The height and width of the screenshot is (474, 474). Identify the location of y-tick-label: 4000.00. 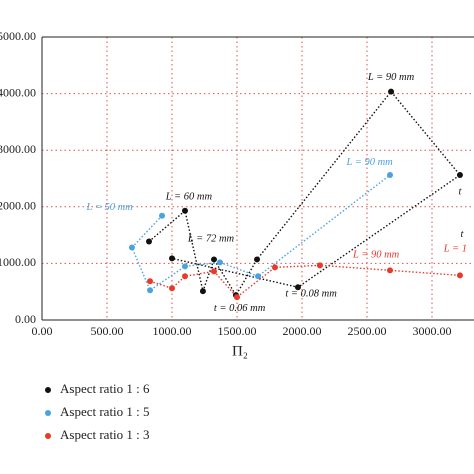
(18, 92).